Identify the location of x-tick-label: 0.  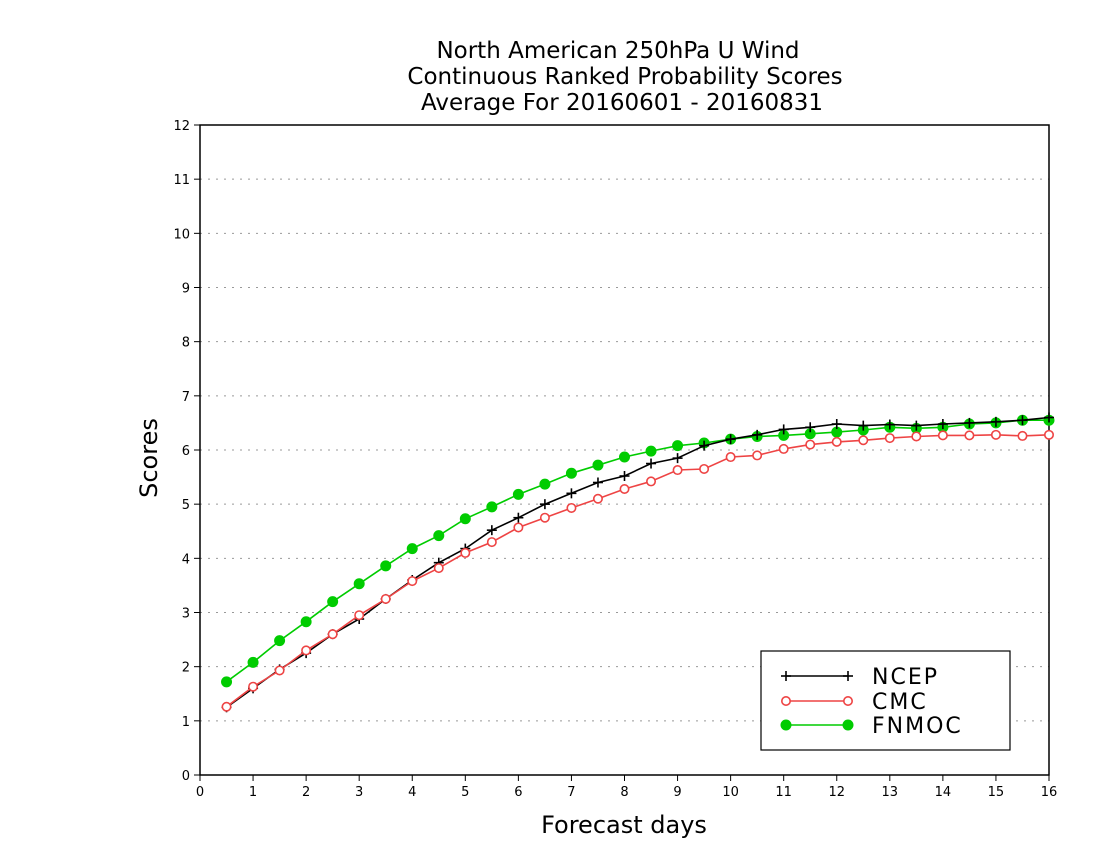
(200, 792).